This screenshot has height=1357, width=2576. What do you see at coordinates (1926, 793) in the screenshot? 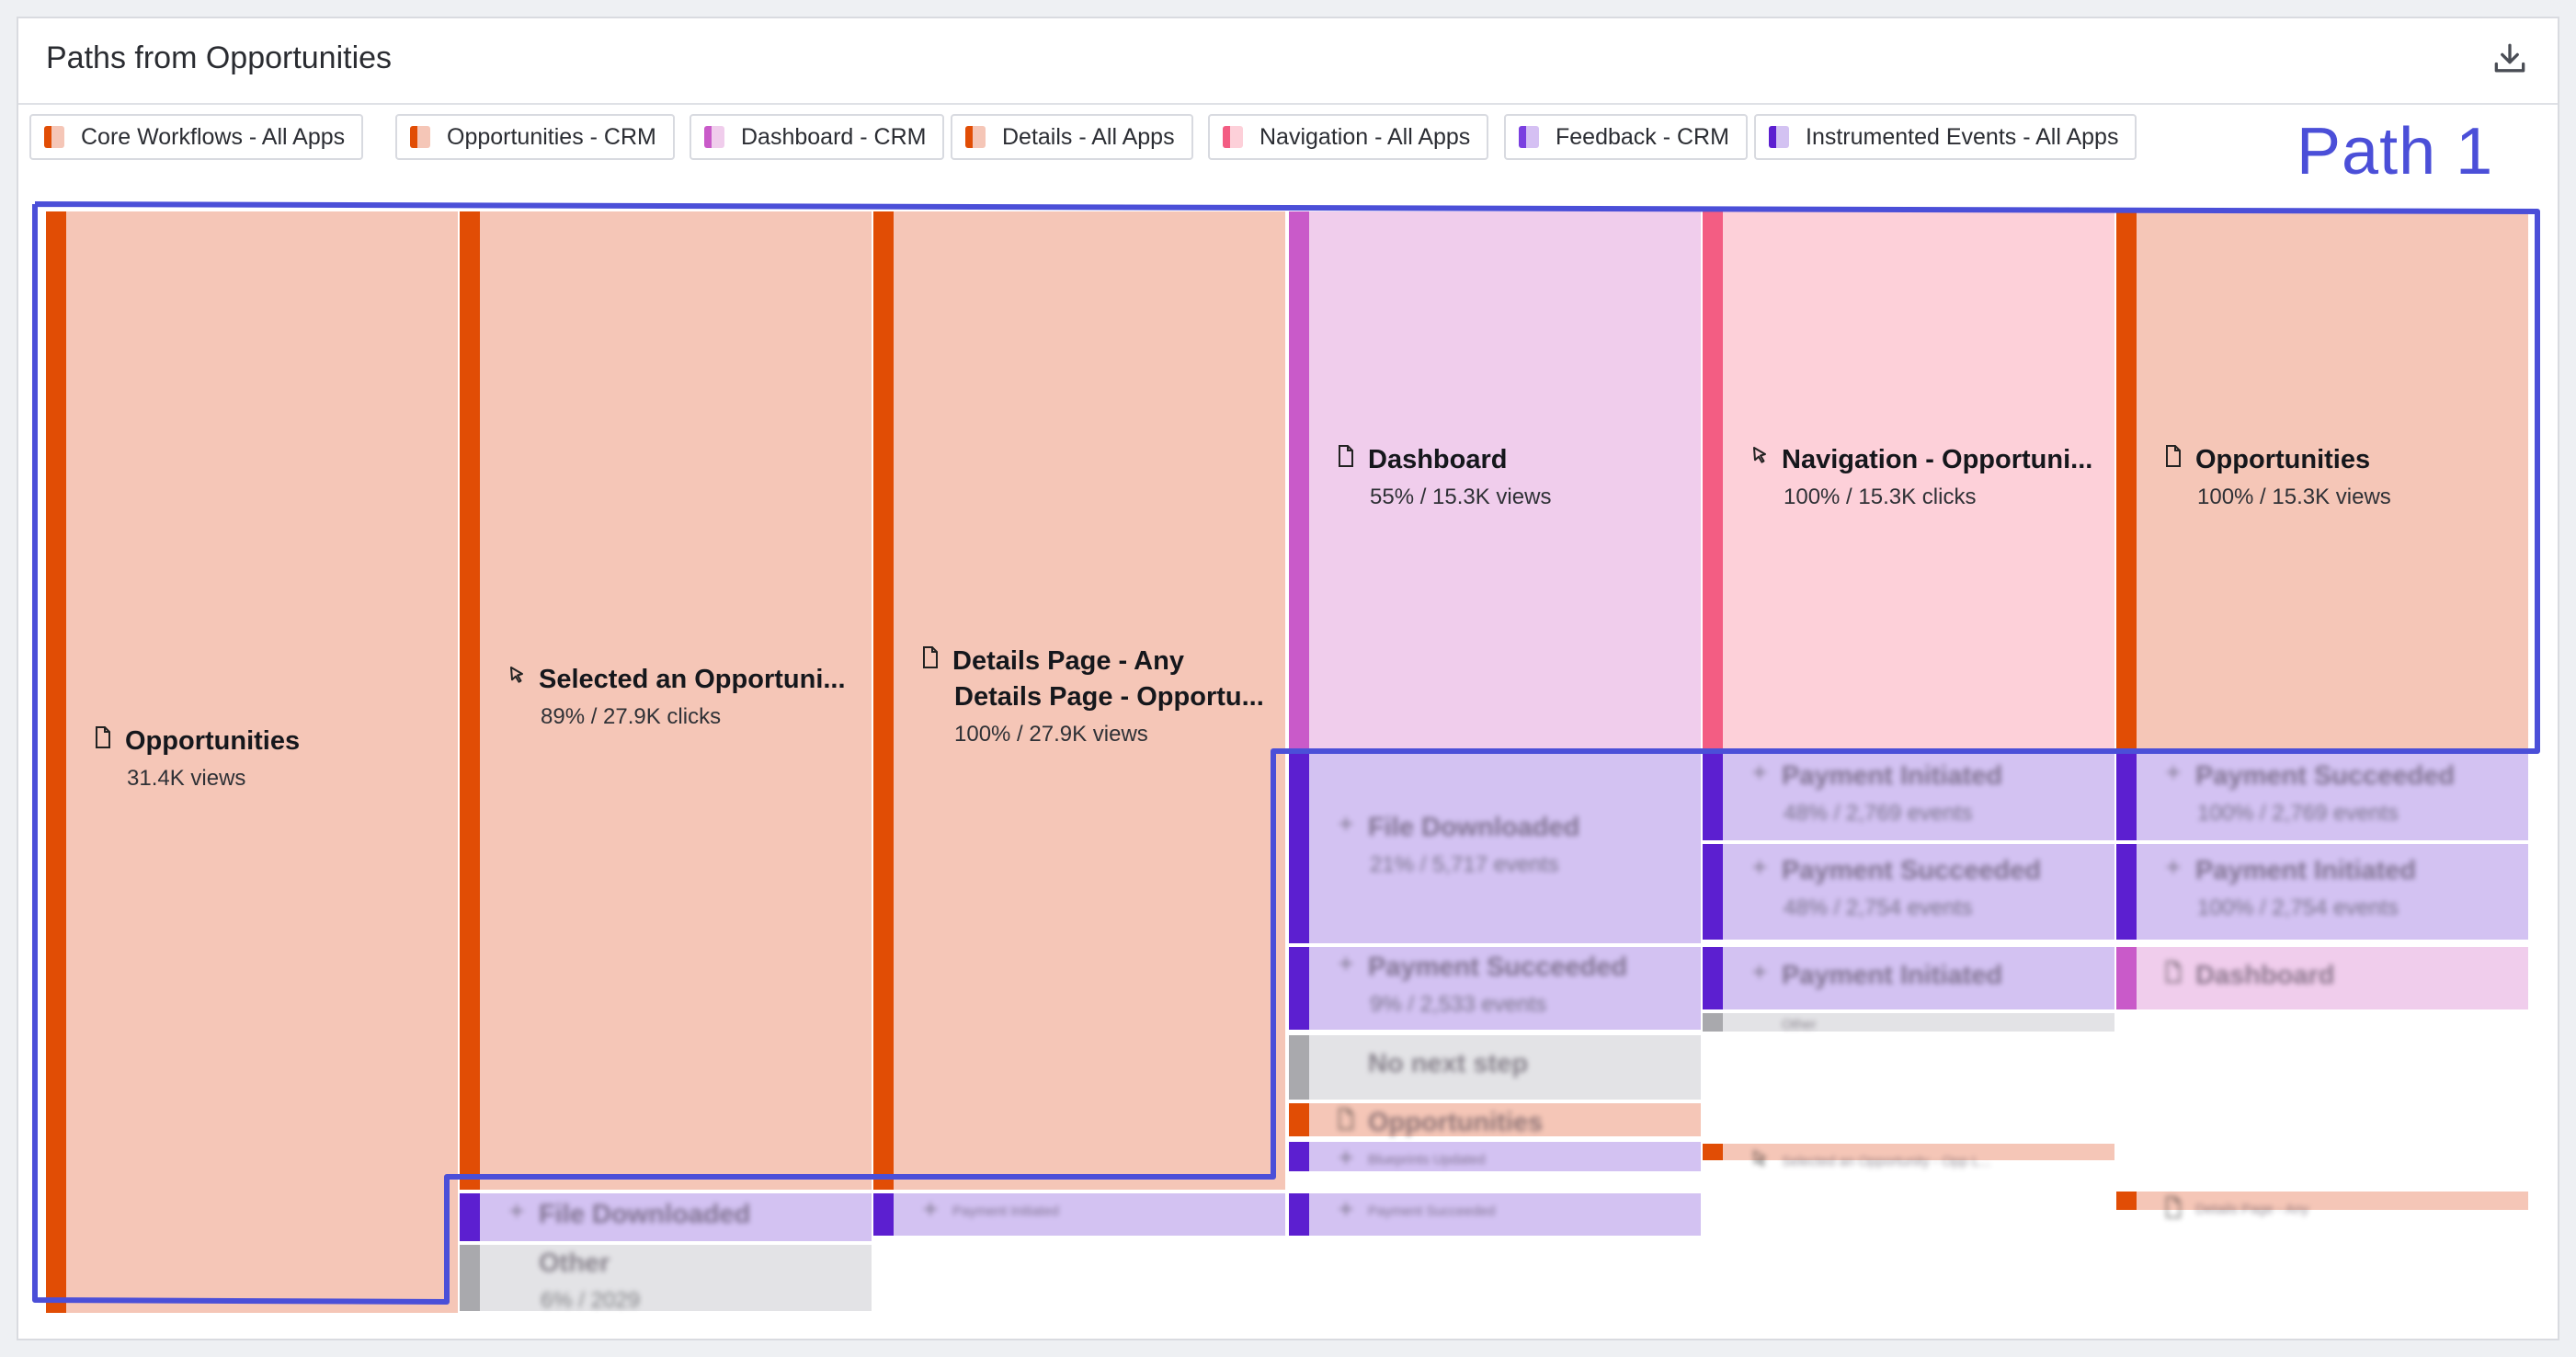
I see `node-label: Payment Initiated 48% / 2,769 events` at bounding box center [1926, 793].